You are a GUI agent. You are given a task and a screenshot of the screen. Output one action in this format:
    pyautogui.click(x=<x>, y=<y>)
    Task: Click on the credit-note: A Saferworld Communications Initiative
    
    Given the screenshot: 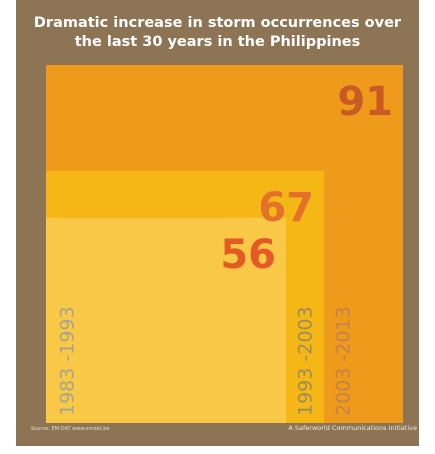 What is the action you would take?
    pyautogui.click(x=352, y=428)
    